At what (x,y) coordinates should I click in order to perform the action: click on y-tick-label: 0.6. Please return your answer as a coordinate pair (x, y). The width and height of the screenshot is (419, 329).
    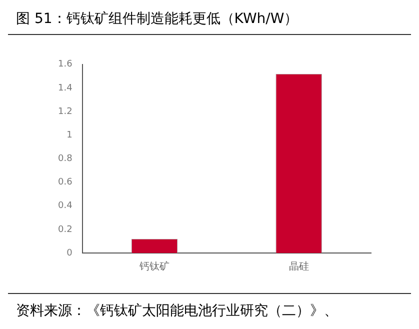
    Looking at the image, I should click on (65, 183).